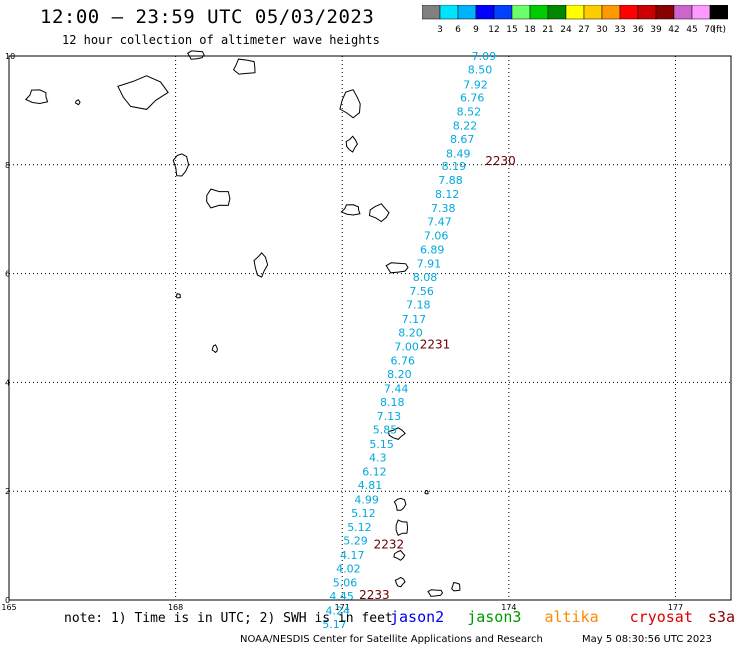  What do you see at coordinates (7, 491) in the screenshot?
I see `lat-tick-label: 2` at bounding box center [7, 491].